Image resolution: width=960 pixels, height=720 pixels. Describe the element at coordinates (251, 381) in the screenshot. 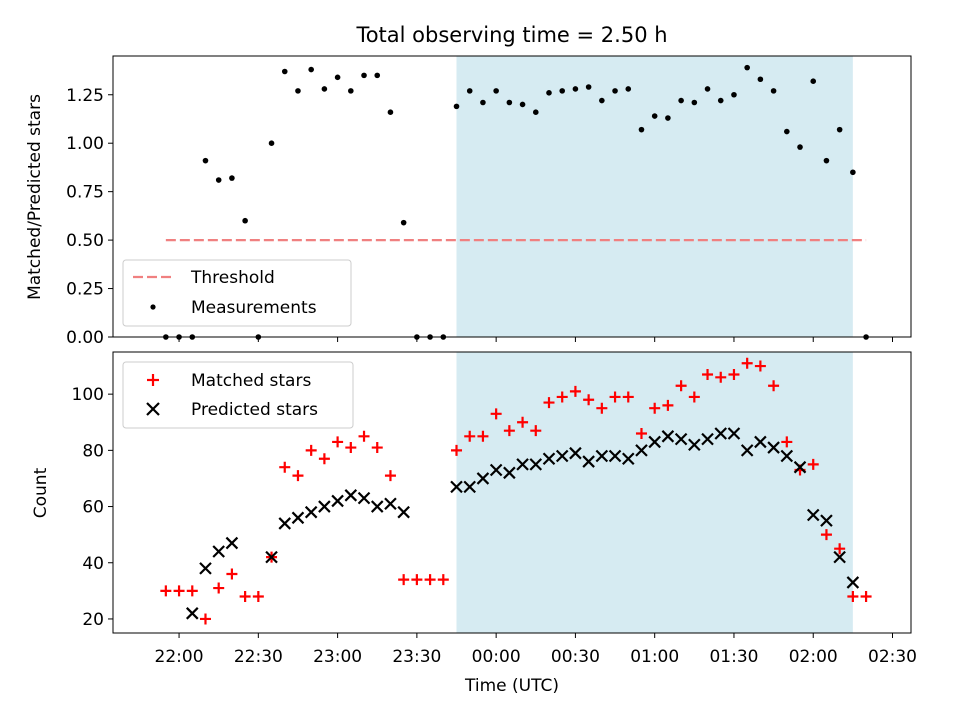

I see `legend-matched-label: Matched stars` at that location.